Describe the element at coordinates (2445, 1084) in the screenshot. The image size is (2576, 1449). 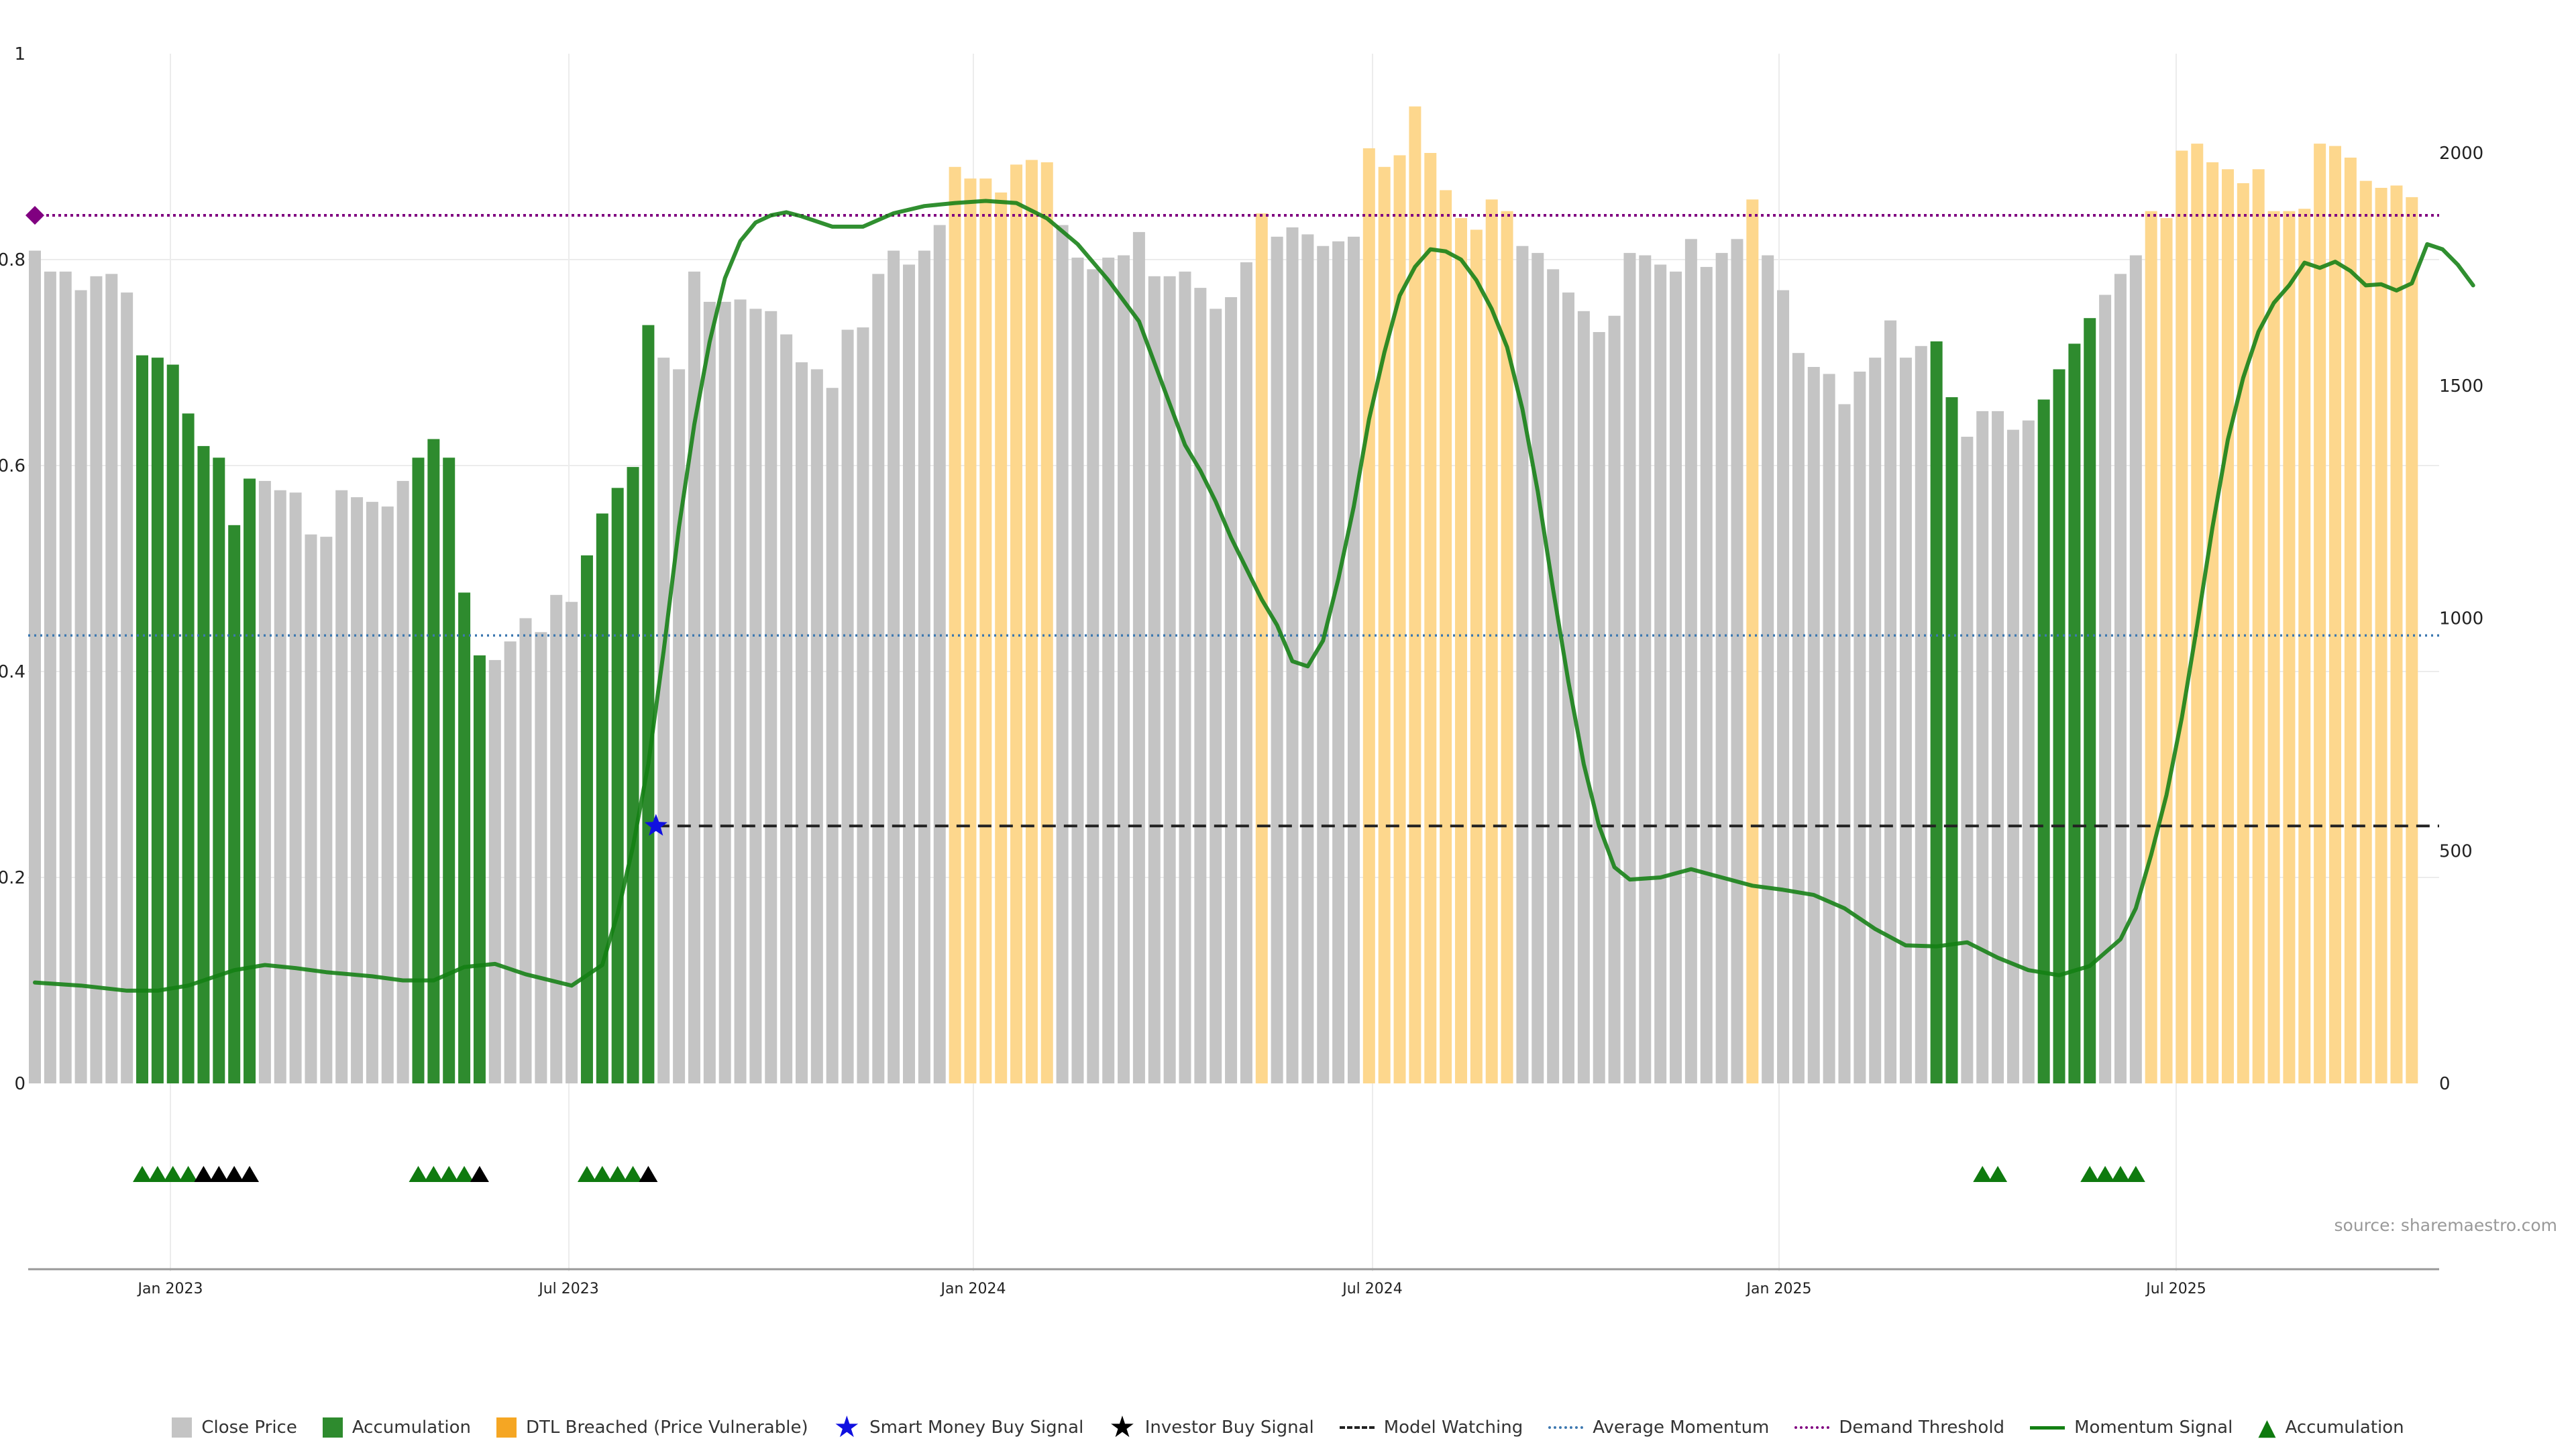
I see `right-tick-label: 0` at that location.